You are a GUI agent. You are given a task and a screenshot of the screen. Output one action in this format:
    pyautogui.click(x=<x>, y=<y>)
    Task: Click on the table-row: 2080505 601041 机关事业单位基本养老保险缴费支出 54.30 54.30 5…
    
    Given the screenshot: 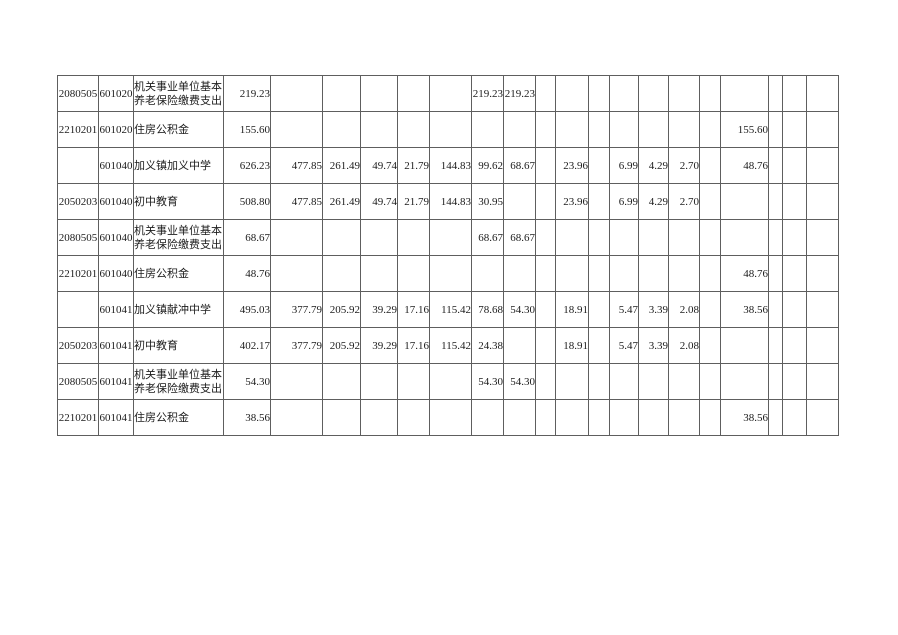 What is the action you would take?
    pyautogui.click(x=448, y=381)
    